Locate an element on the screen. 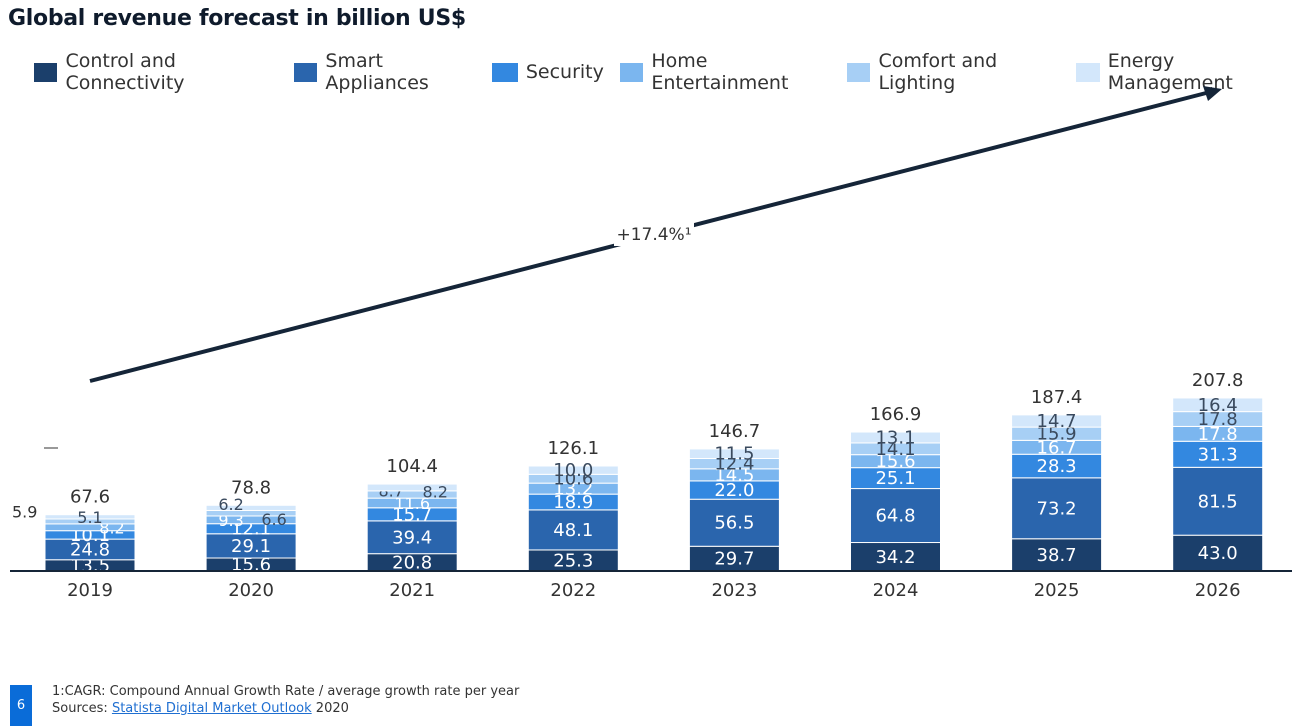 The image size is (1302, 726). legend-item: Comfort and Lighting is located at coordinates (953, 72).